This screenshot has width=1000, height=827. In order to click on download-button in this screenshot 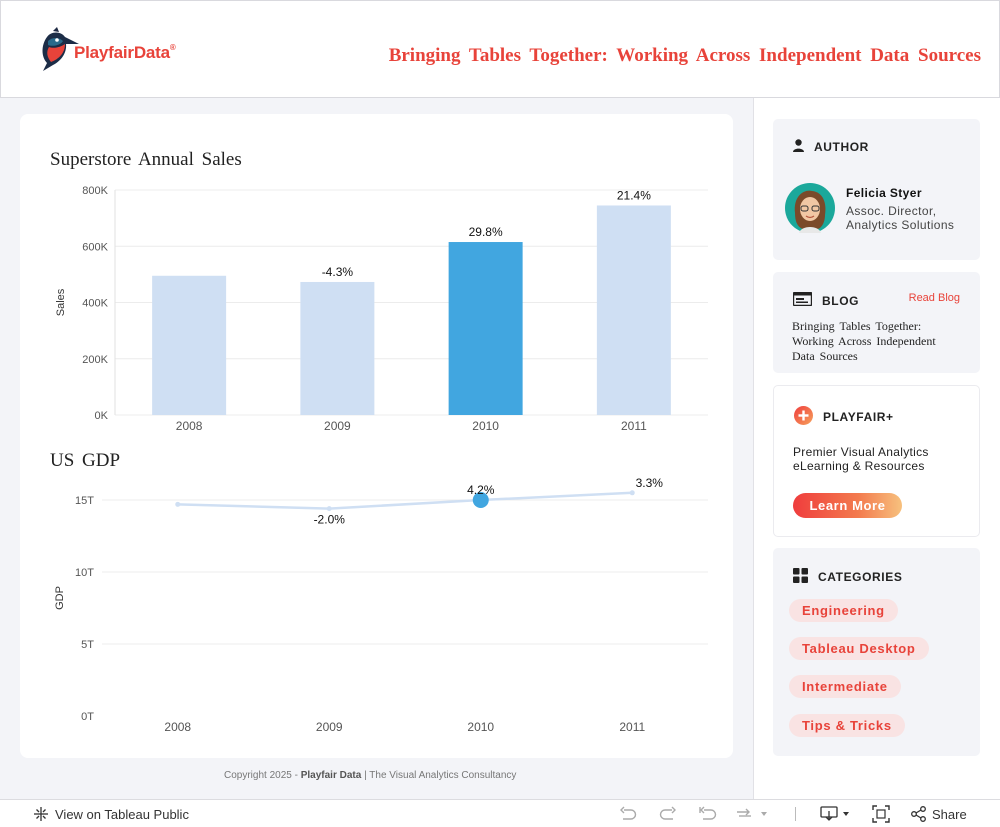, I will do `click(835, 813)`.